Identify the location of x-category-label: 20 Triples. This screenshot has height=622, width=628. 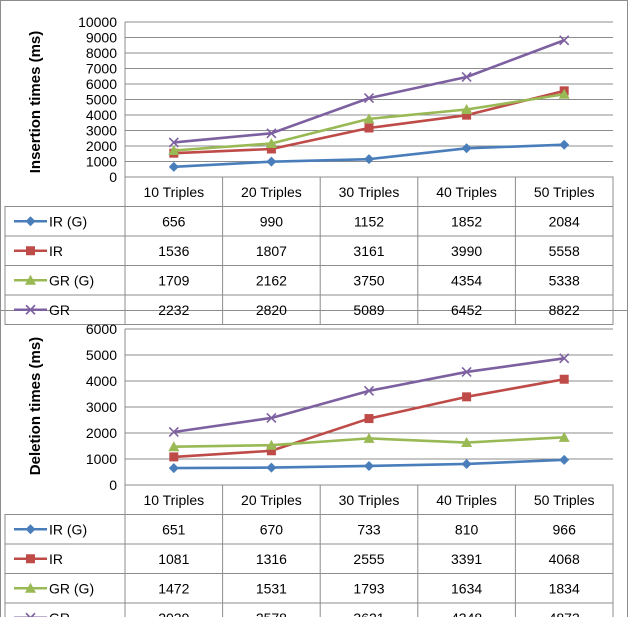
(271, 192).